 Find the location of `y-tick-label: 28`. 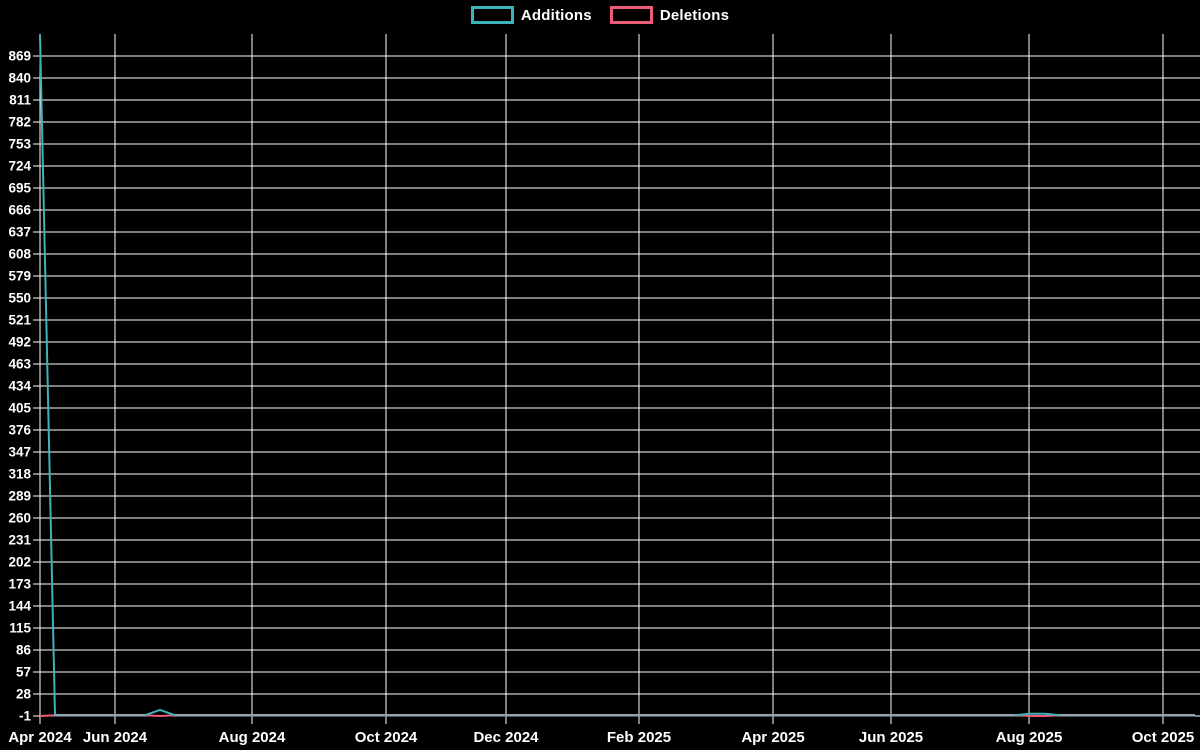

y-tick-label: 28 is located at coordinates (24, 694).